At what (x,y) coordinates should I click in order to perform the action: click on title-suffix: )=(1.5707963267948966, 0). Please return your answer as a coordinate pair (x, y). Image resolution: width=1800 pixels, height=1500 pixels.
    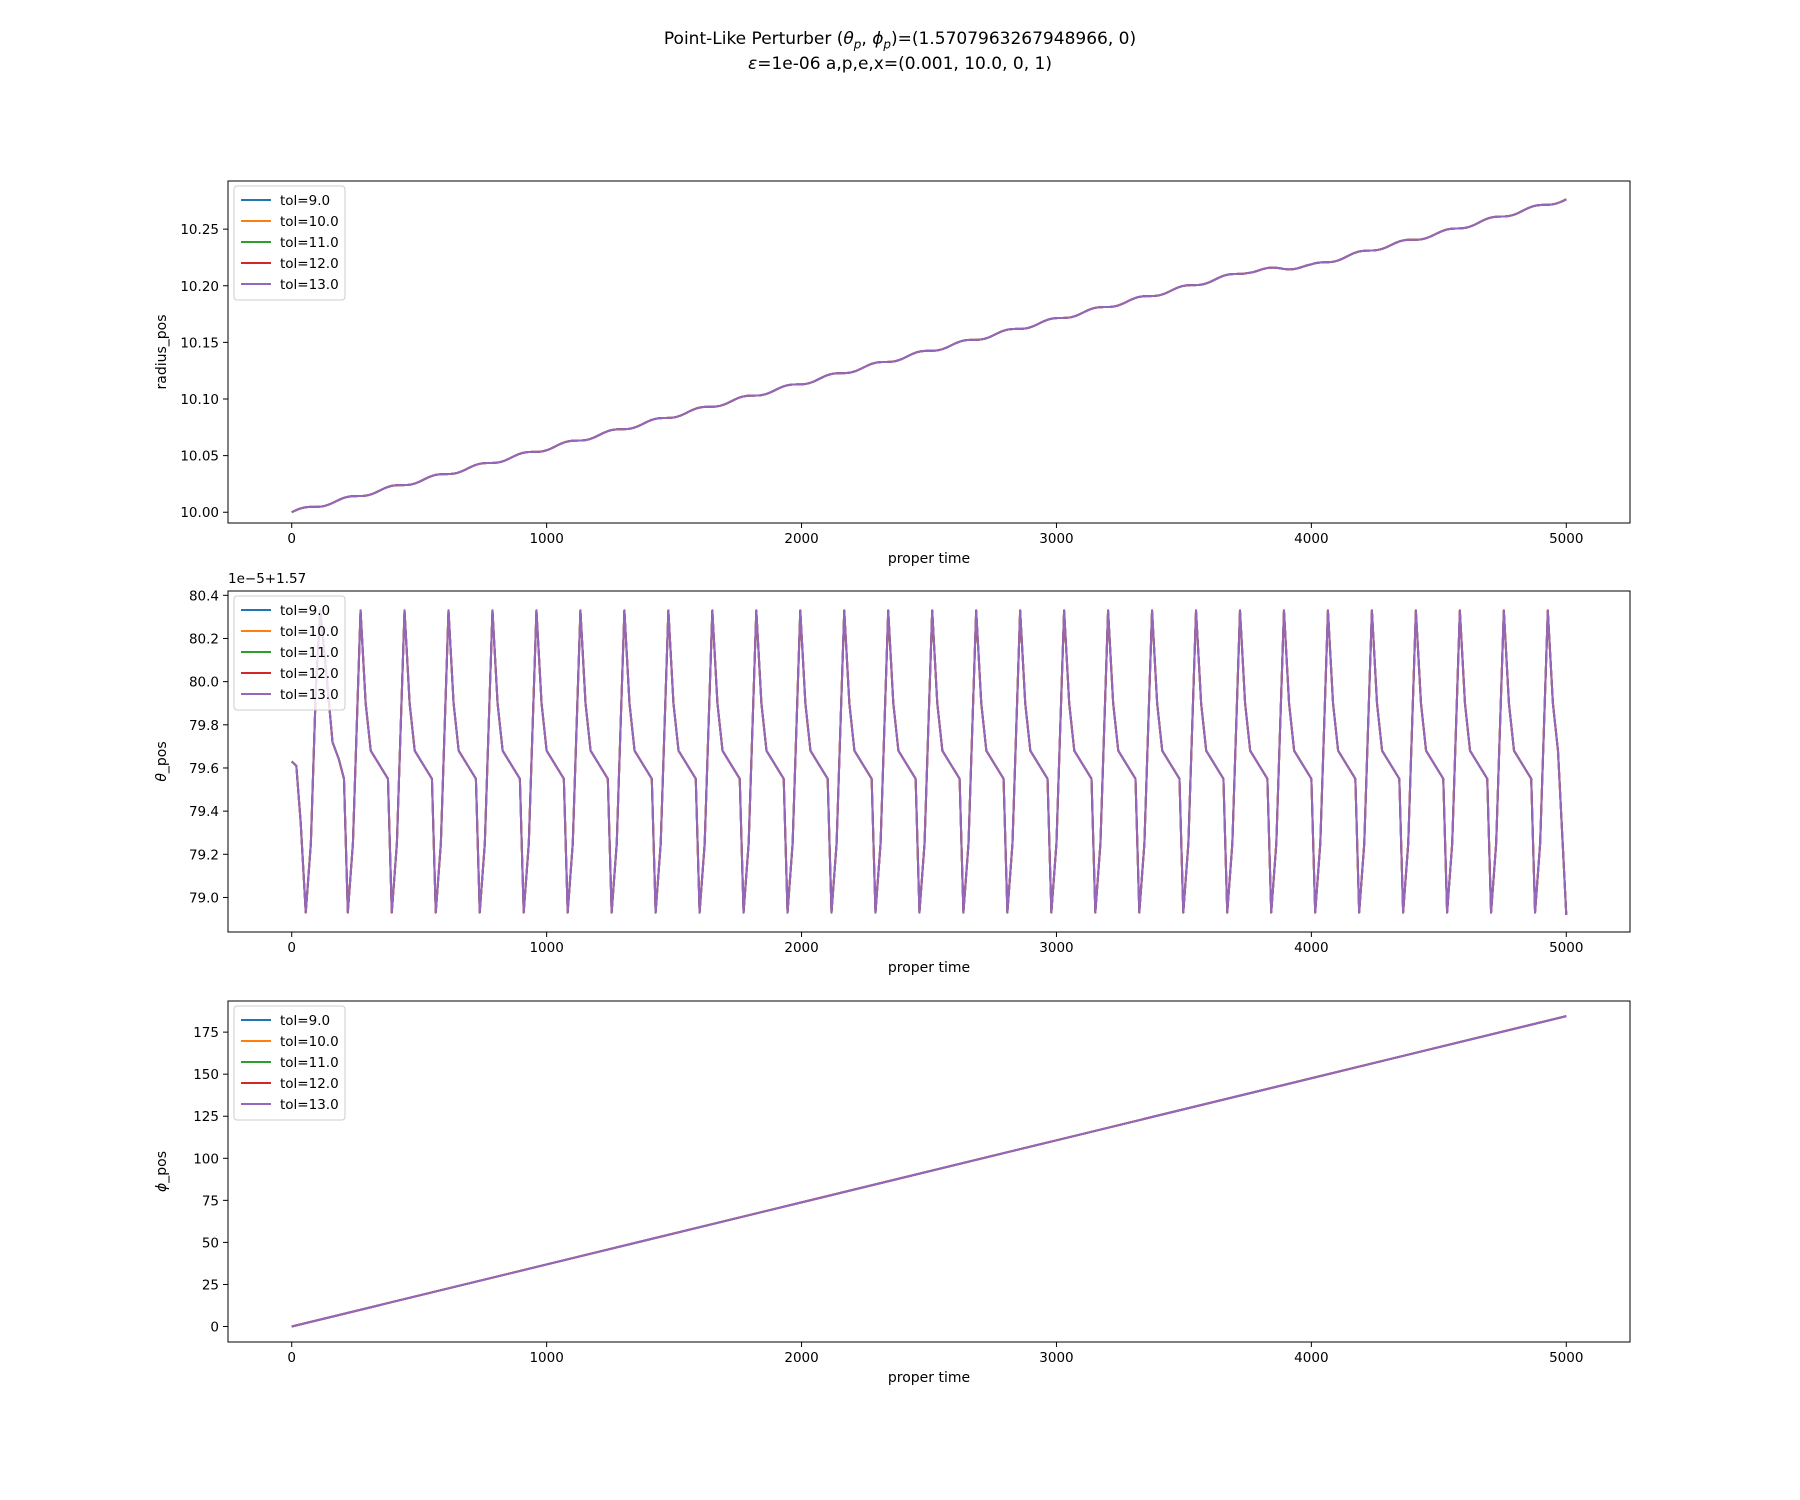
    Looking at the image, I should click on (1014, 39).